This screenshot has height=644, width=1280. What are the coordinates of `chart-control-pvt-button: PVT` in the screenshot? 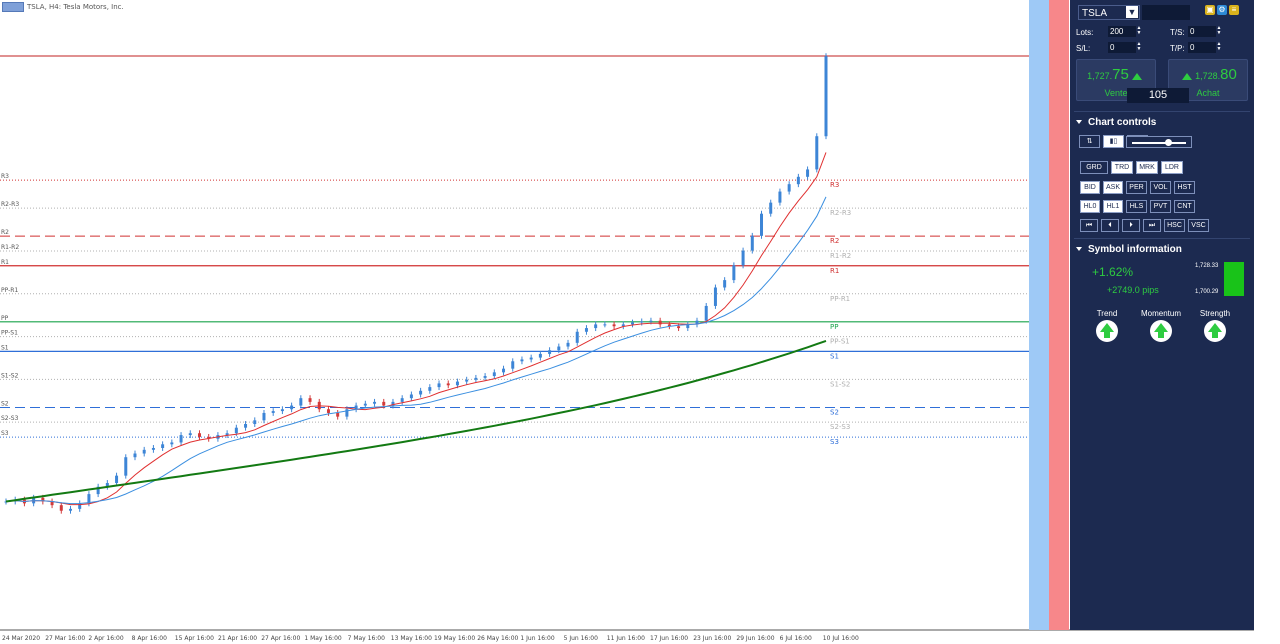 It's located at (1160, 206).